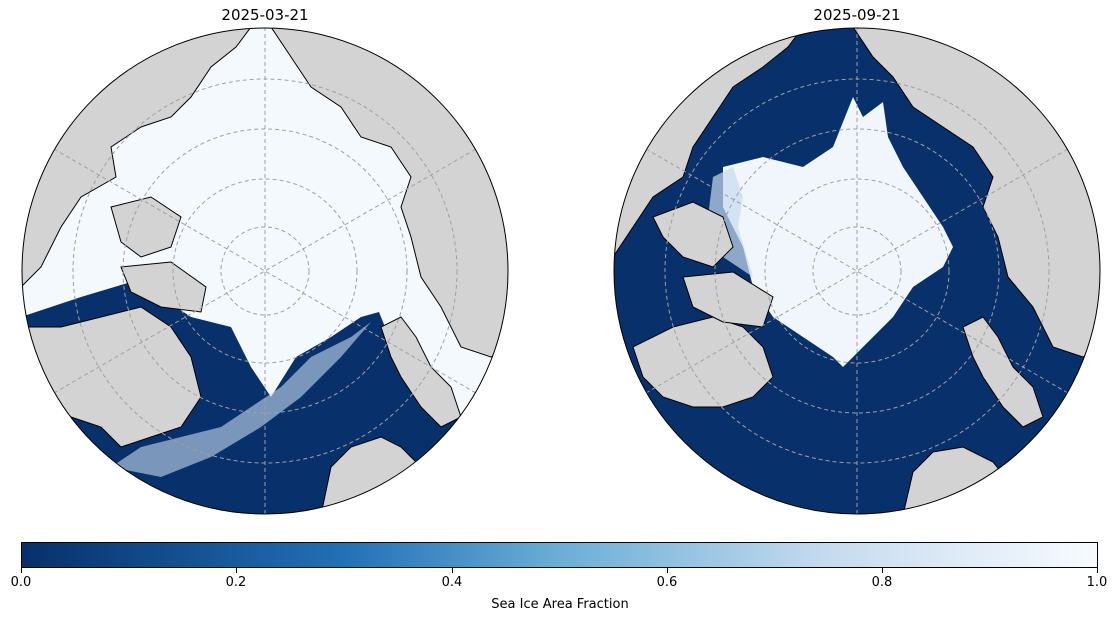 Image resolution: width=1120 pixels, height=622 pixels. What do you see at coordinates (560, 604) in the screenshot?
I see `colorbar-label: Sea Ice Area Fraction` at bounding box center [560, 604].